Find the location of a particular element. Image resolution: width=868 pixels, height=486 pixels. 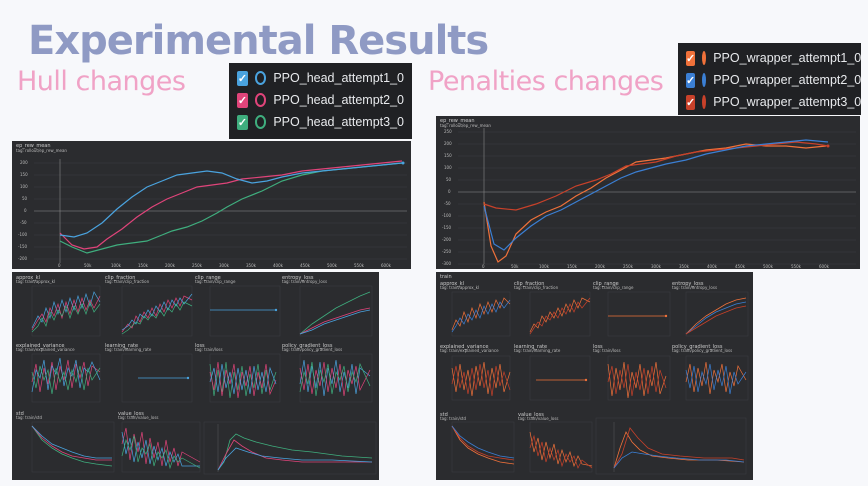

penalties-changes-subtitle: Penalties changes is located at coordinates (546, 81).